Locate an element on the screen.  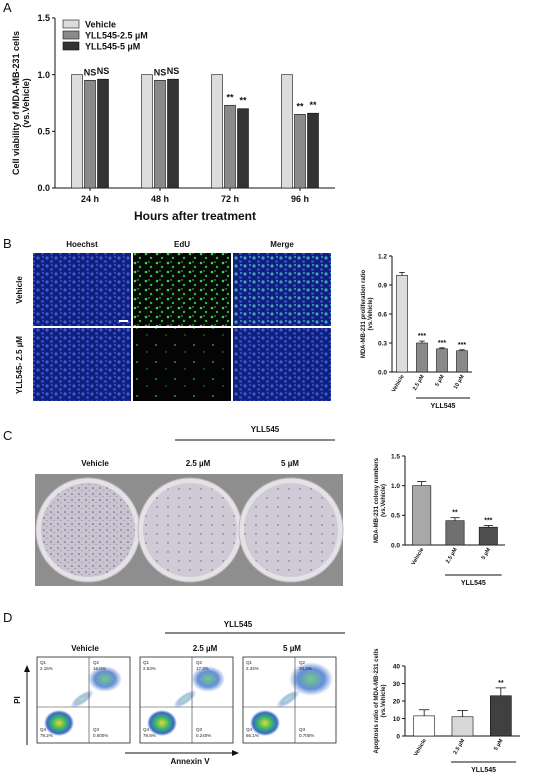
legend-label: YLL545-5 µM is located at coordinates (112, 47).